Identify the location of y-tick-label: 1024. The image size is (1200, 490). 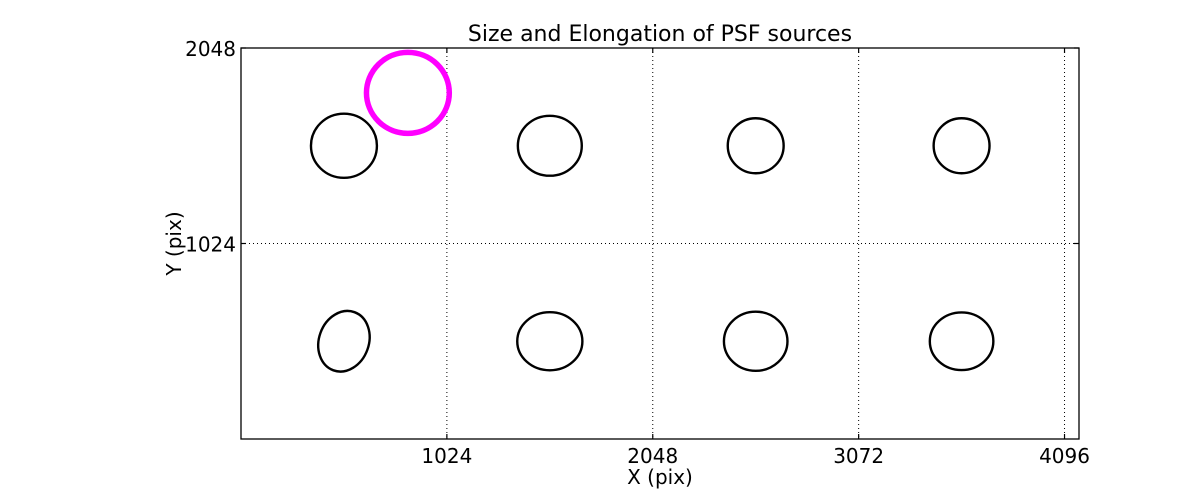
(210, 245).